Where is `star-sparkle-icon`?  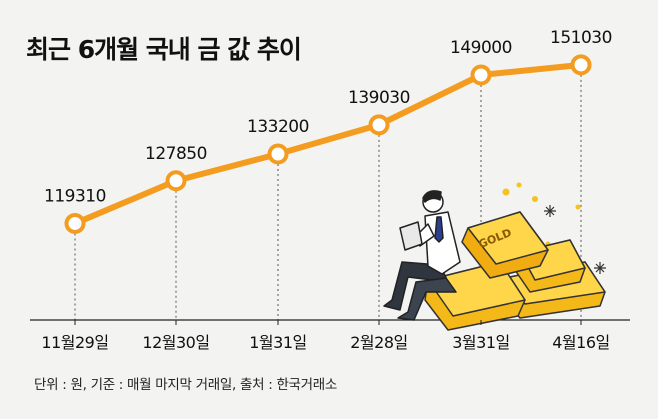 star-sparkle-icon is located at coordinates (575, 239).